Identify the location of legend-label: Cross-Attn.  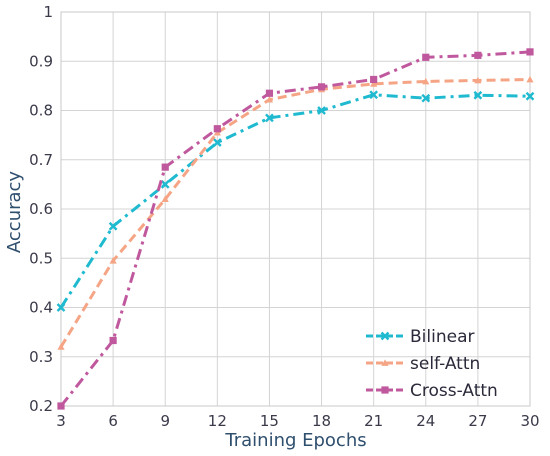
(454, 391).